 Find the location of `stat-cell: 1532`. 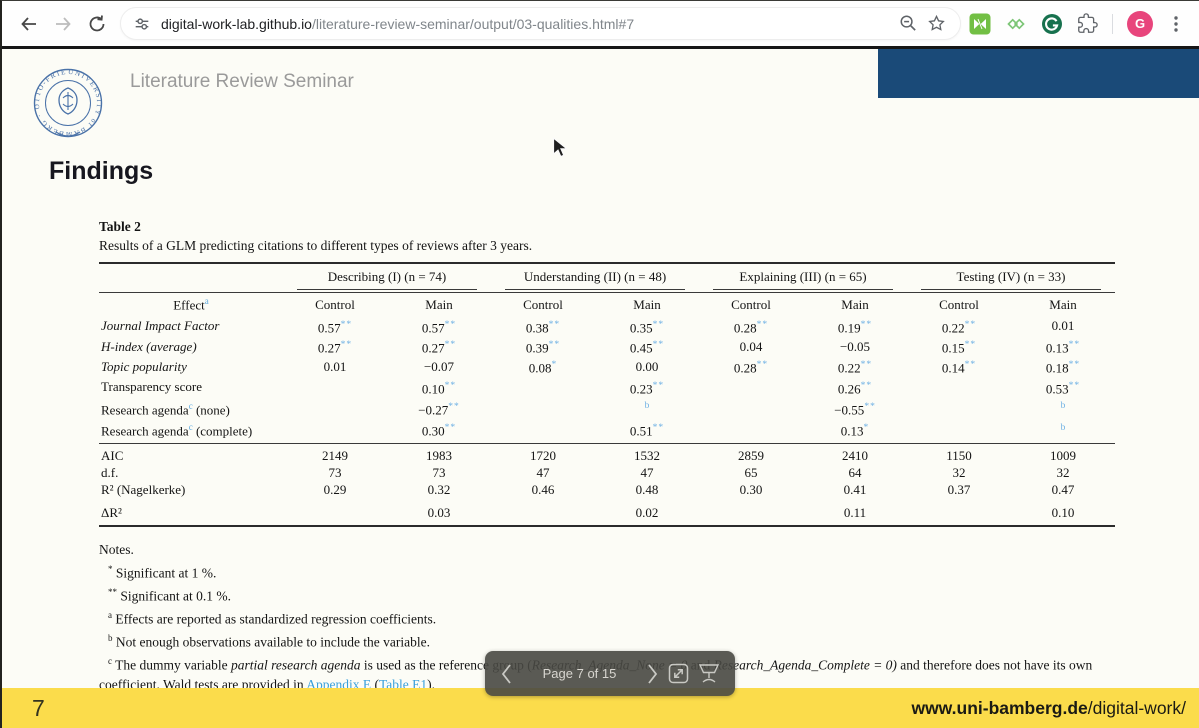

stat-cell: 1532 is located at coordinates (647, 455).